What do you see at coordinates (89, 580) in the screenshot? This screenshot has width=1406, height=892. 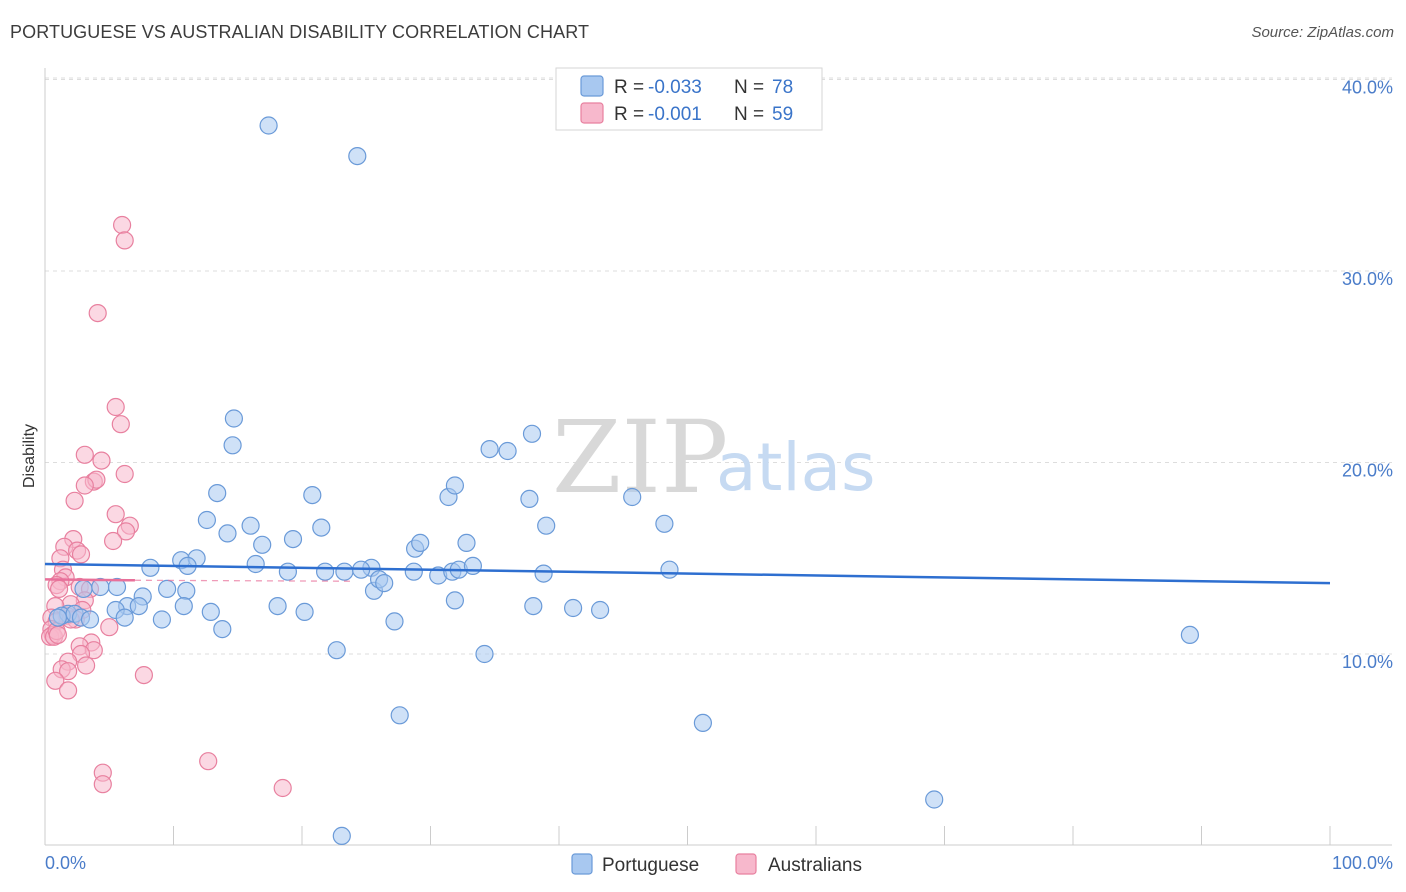 I see `trend-line-australians` at bounding box center [89, 580].